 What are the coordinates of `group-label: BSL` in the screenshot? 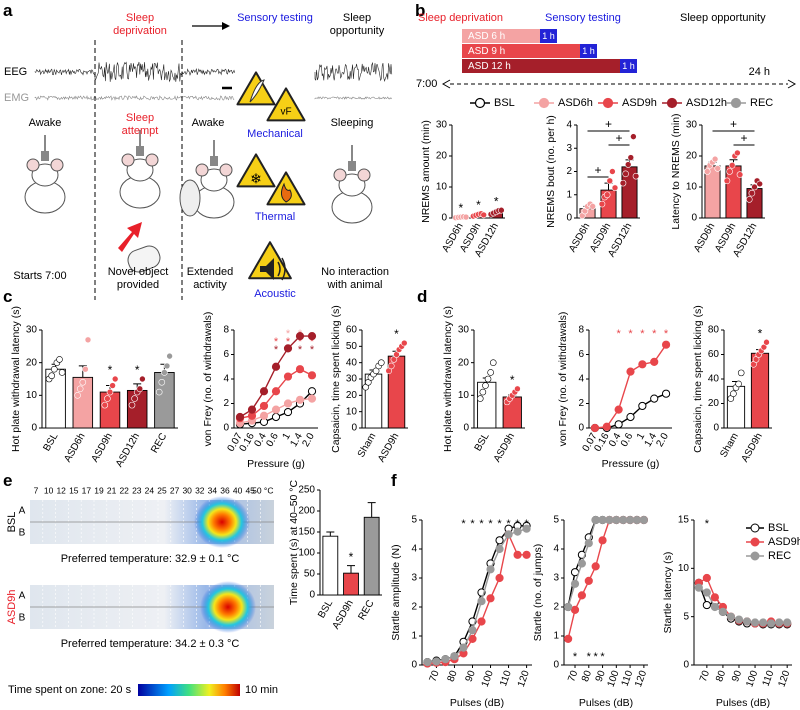 It's located at (12, 522).